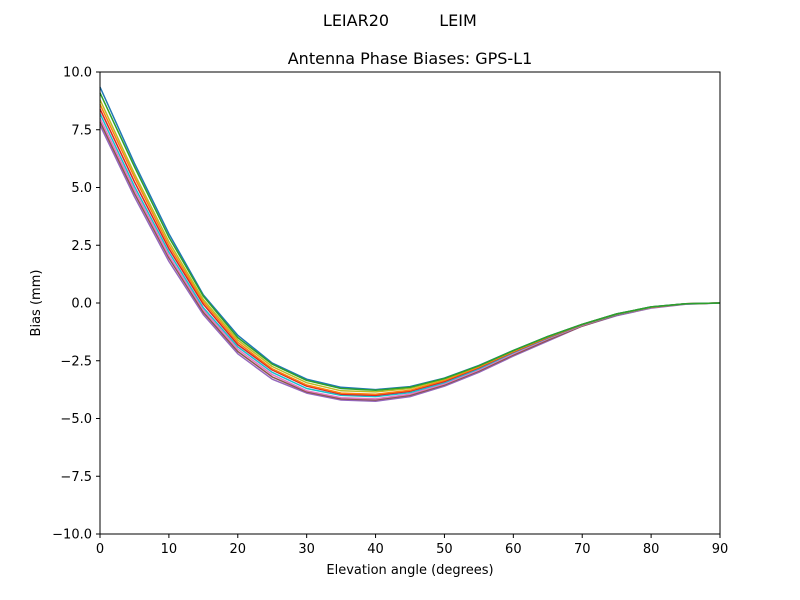  I want to click on x-tick-label: 90, so click(720, 549).